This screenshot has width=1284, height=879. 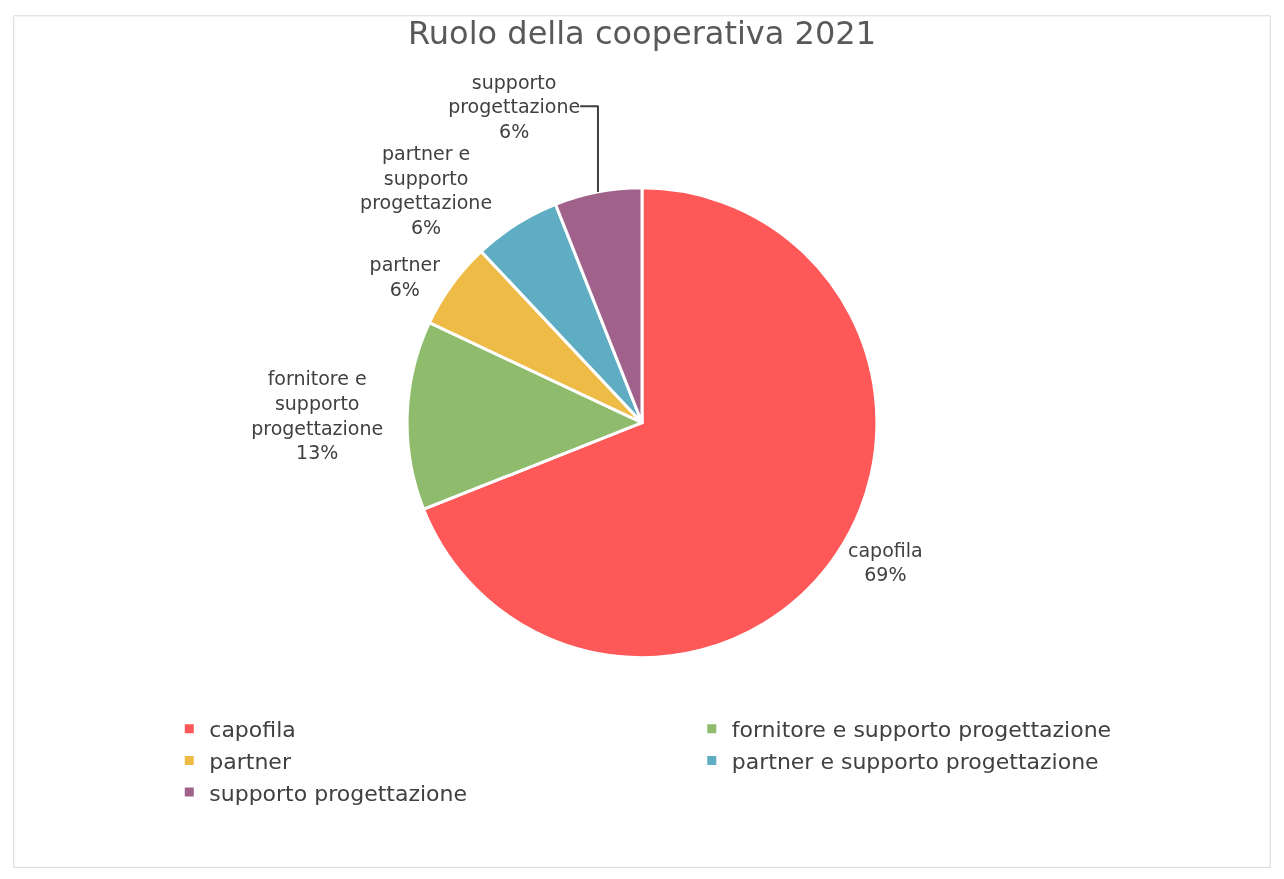 I want to click on legend-label: partner, so click(x=250, y=761).